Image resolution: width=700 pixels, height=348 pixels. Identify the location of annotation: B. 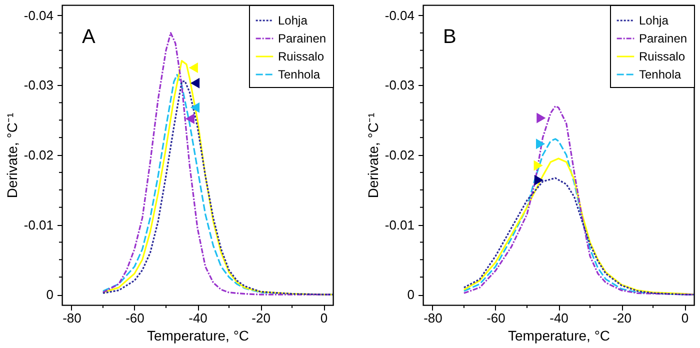
(449, 37).